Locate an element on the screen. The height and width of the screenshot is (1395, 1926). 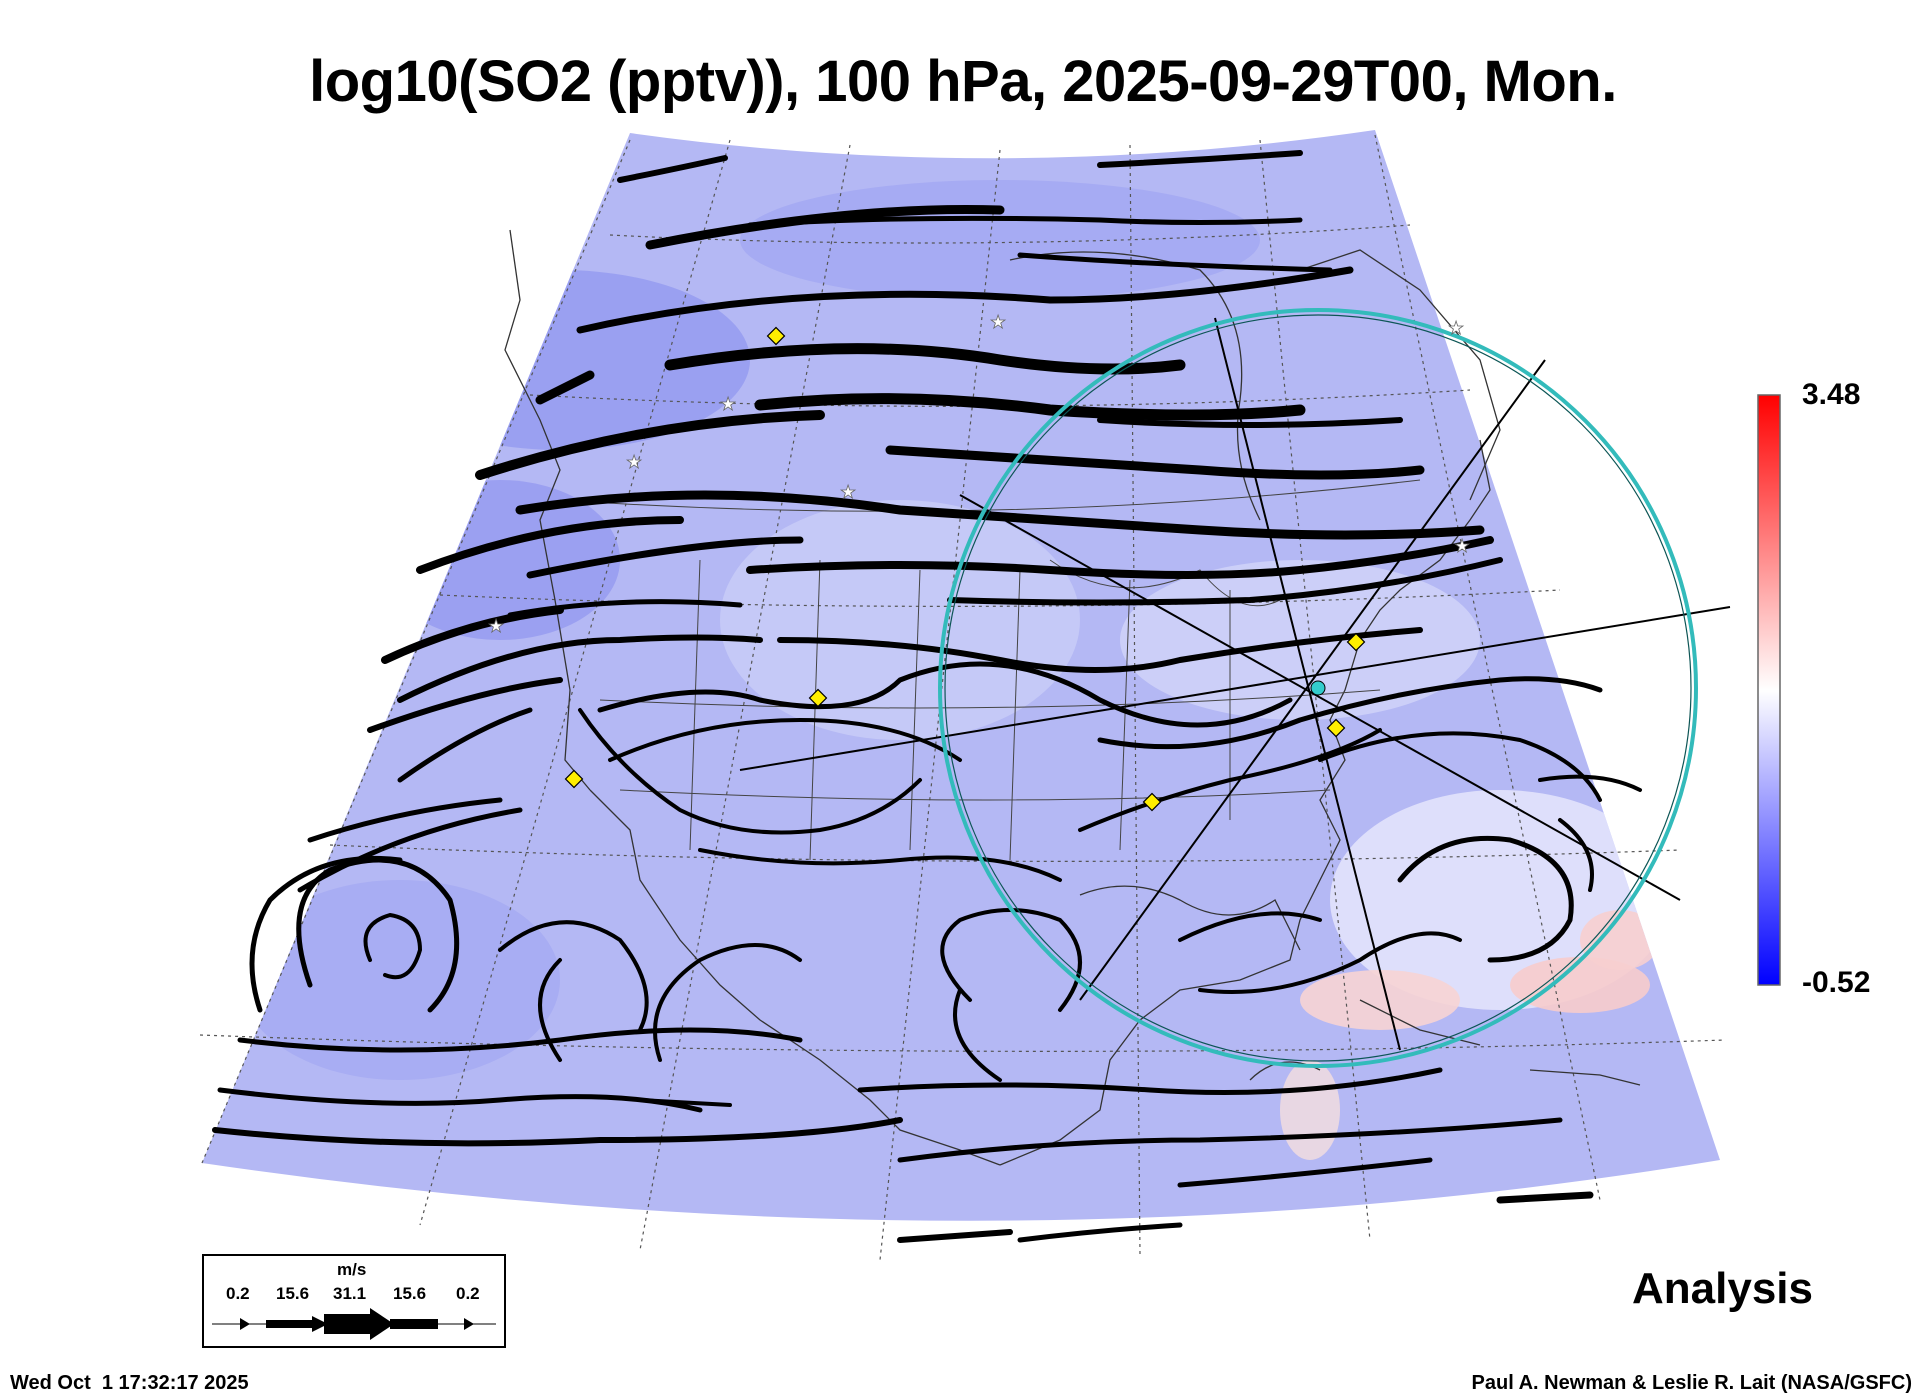
wind-legend is located at coordinates (354, 1301).